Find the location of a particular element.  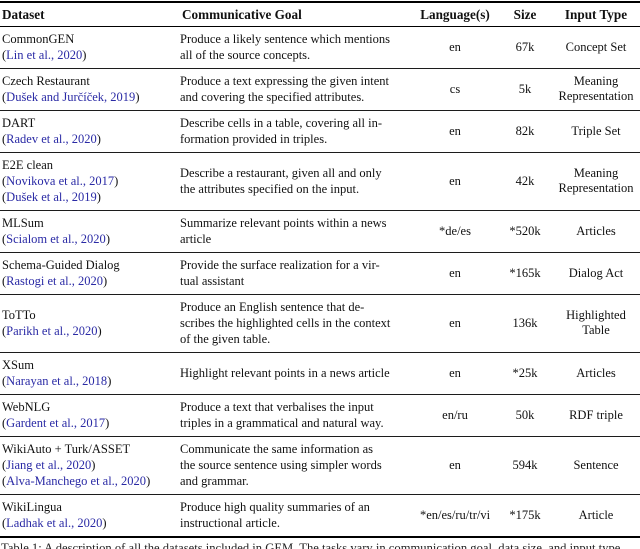

dataset-name: WikiLingua is located at coordinates (32, 507).